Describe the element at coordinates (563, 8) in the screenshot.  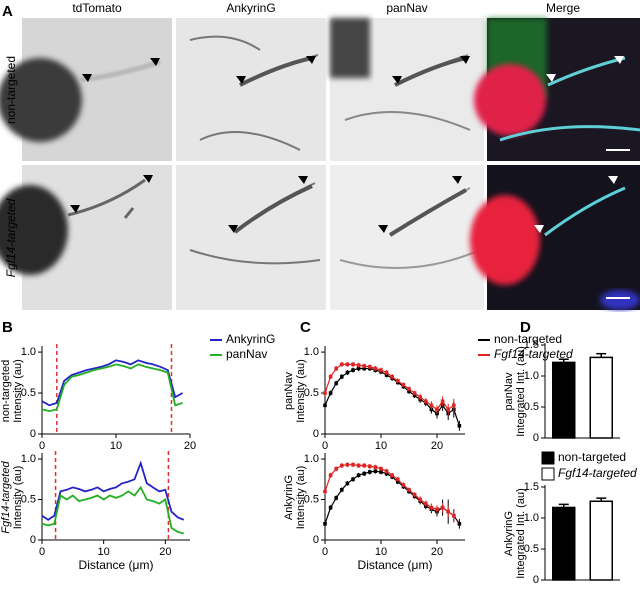
I see `column-header: Merge` at that location.